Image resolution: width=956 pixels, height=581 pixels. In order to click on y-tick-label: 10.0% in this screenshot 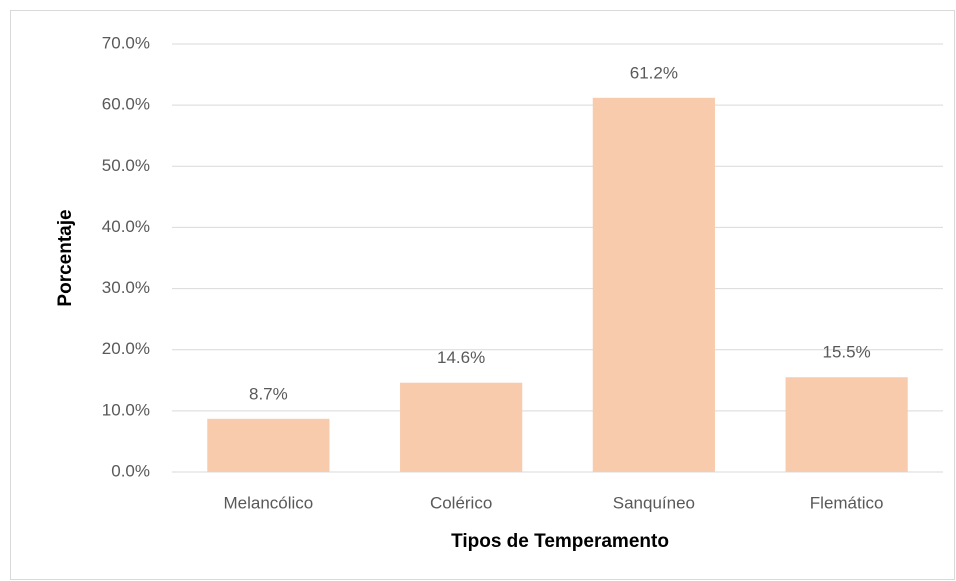, I will do `click(126, 409)`.